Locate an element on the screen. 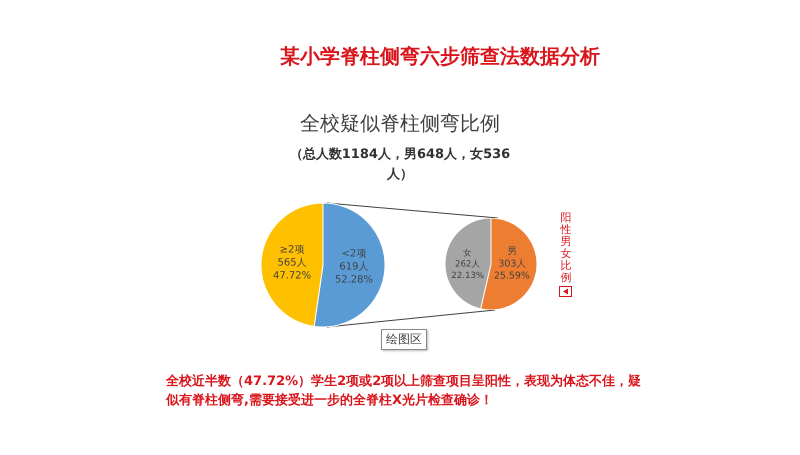  text: 绘图区 is located at coordinates (404, 339).